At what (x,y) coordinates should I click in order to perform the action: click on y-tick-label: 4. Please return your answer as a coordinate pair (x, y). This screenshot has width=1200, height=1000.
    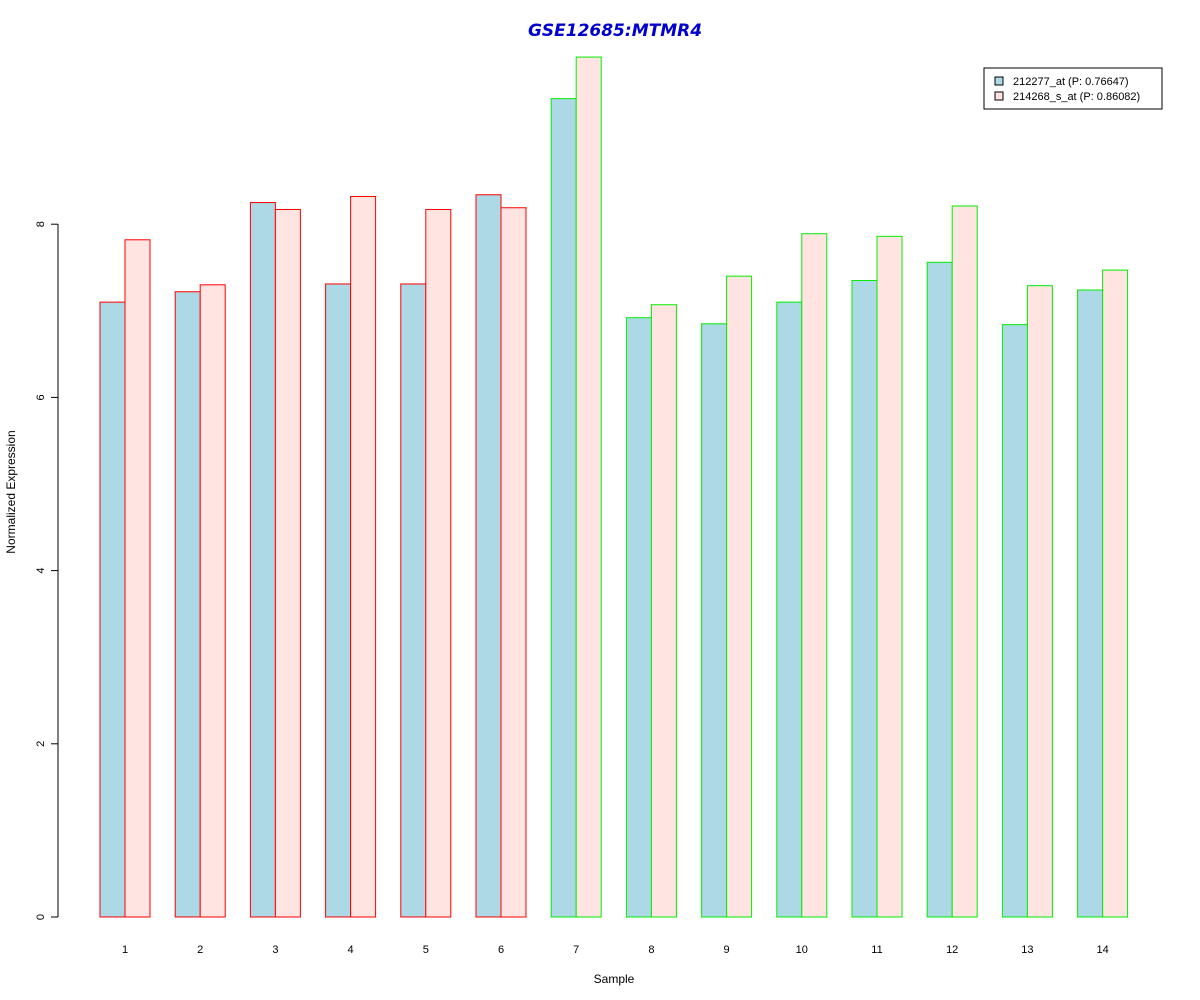
    Looking at the image, I should click on (41, 571).